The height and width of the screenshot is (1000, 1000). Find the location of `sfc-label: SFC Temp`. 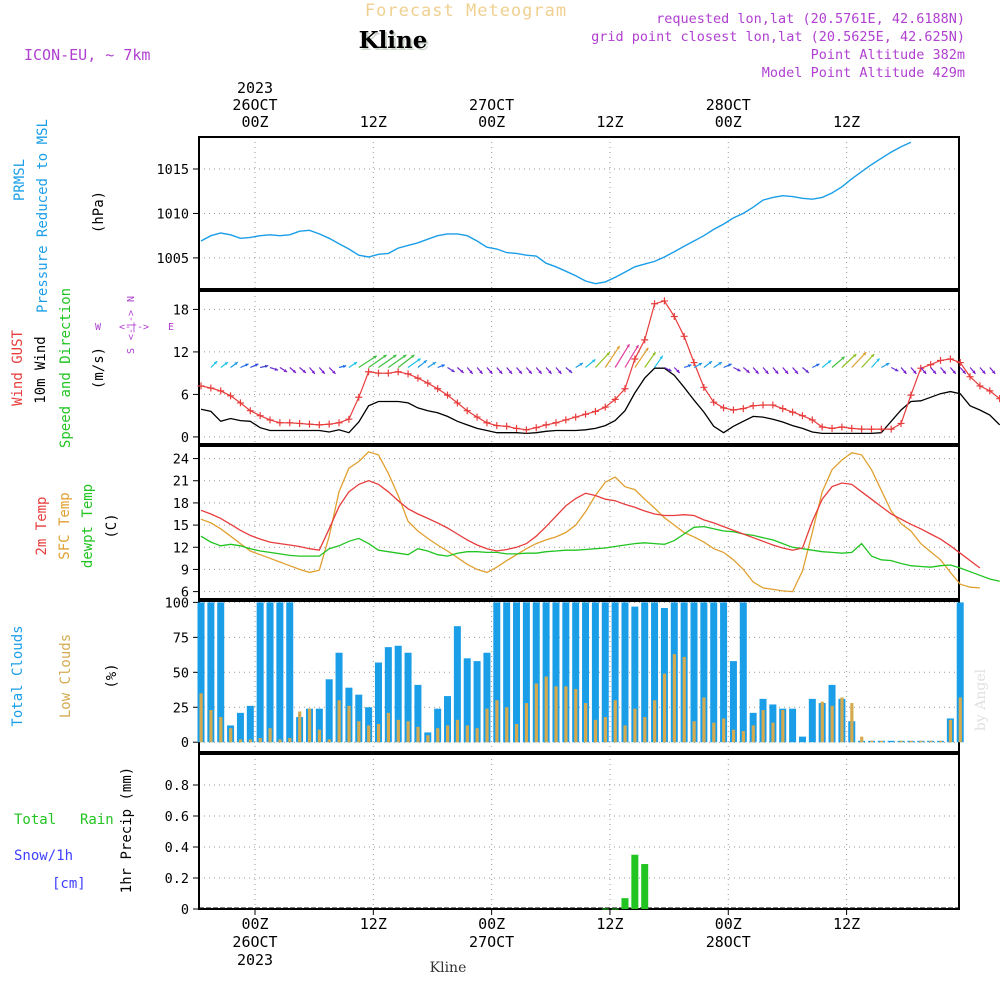

sfc-label: SFC Temp is located at coordinates (65, 525).